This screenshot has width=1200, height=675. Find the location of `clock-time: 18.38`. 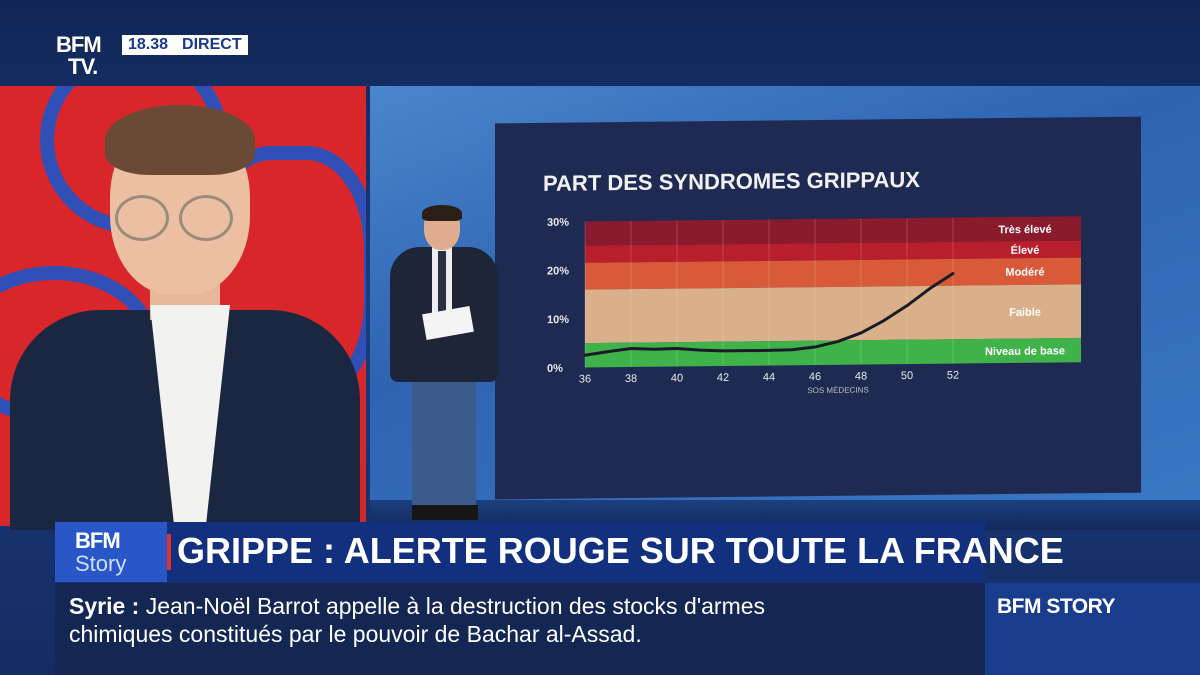

clock-time: 18.38 is located at coordinates (148, 44).